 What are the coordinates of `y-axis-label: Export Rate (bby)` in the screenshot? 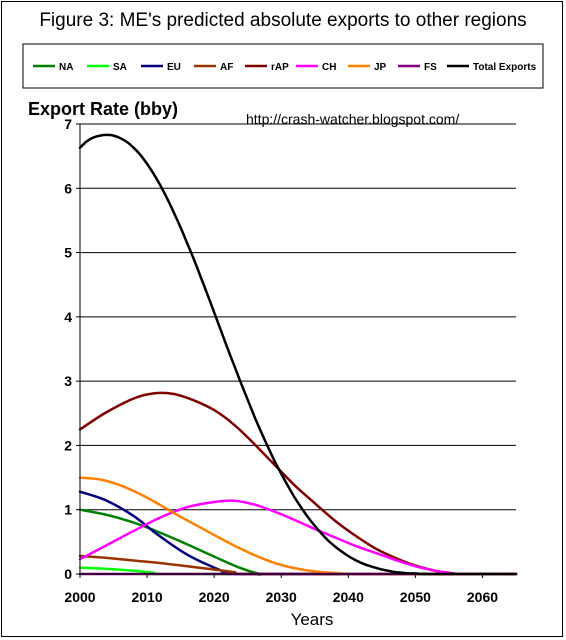 It's located at (103, 109).